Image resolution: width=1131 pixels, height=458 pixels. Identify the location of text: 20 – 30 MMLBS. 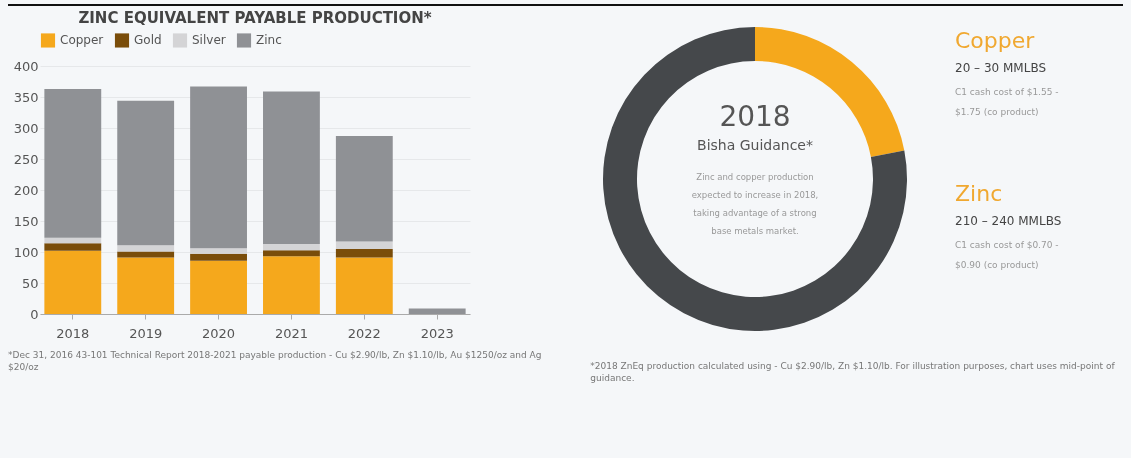
(1001, 68).